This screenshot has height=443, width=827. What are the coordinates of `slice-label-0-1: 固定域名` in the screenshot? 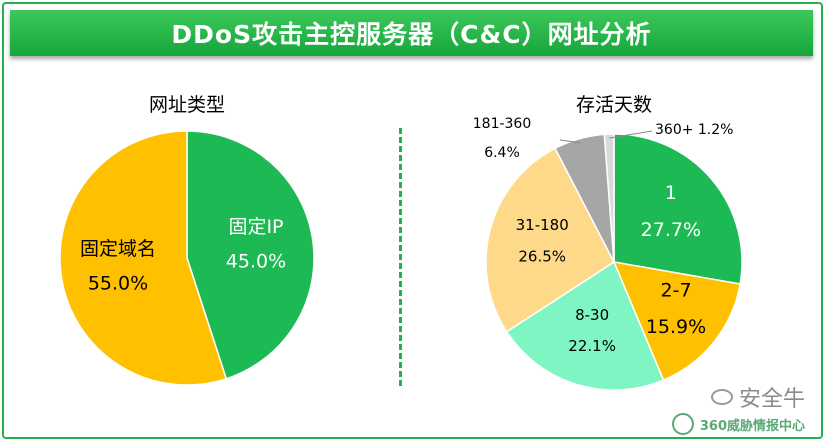 It's located at (118, 249).